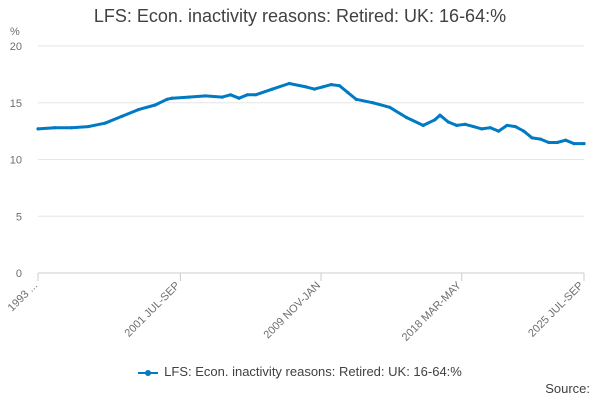 The height and width of the screenshot is (400, 600). Describe the element at coordinates (19, 274) in the screenshot. I see `y-tick-label: 0` at that location.